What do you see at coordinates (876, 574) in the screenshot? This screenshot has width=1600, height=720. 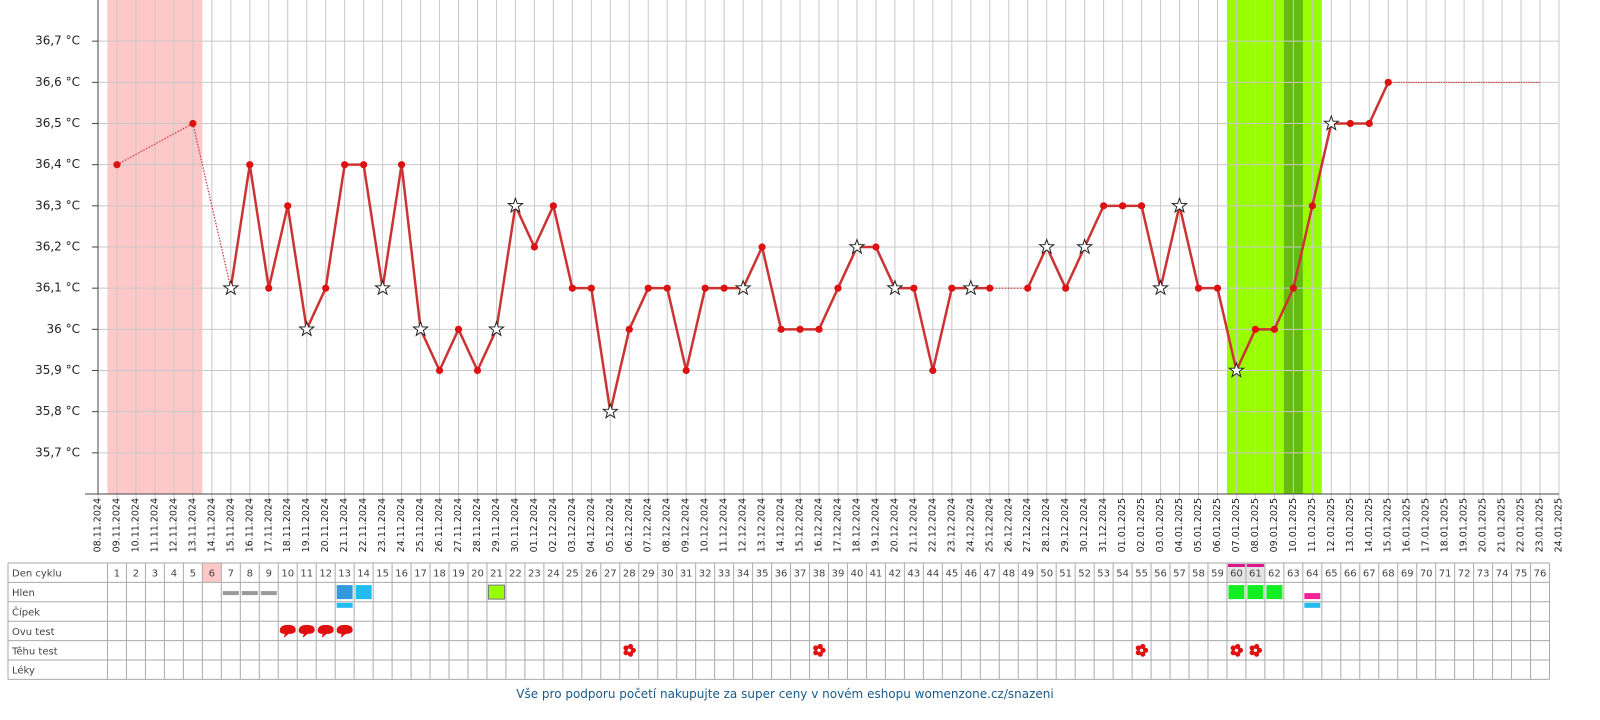 I see `cycle-day: 41` at bounding box center [876, 574].